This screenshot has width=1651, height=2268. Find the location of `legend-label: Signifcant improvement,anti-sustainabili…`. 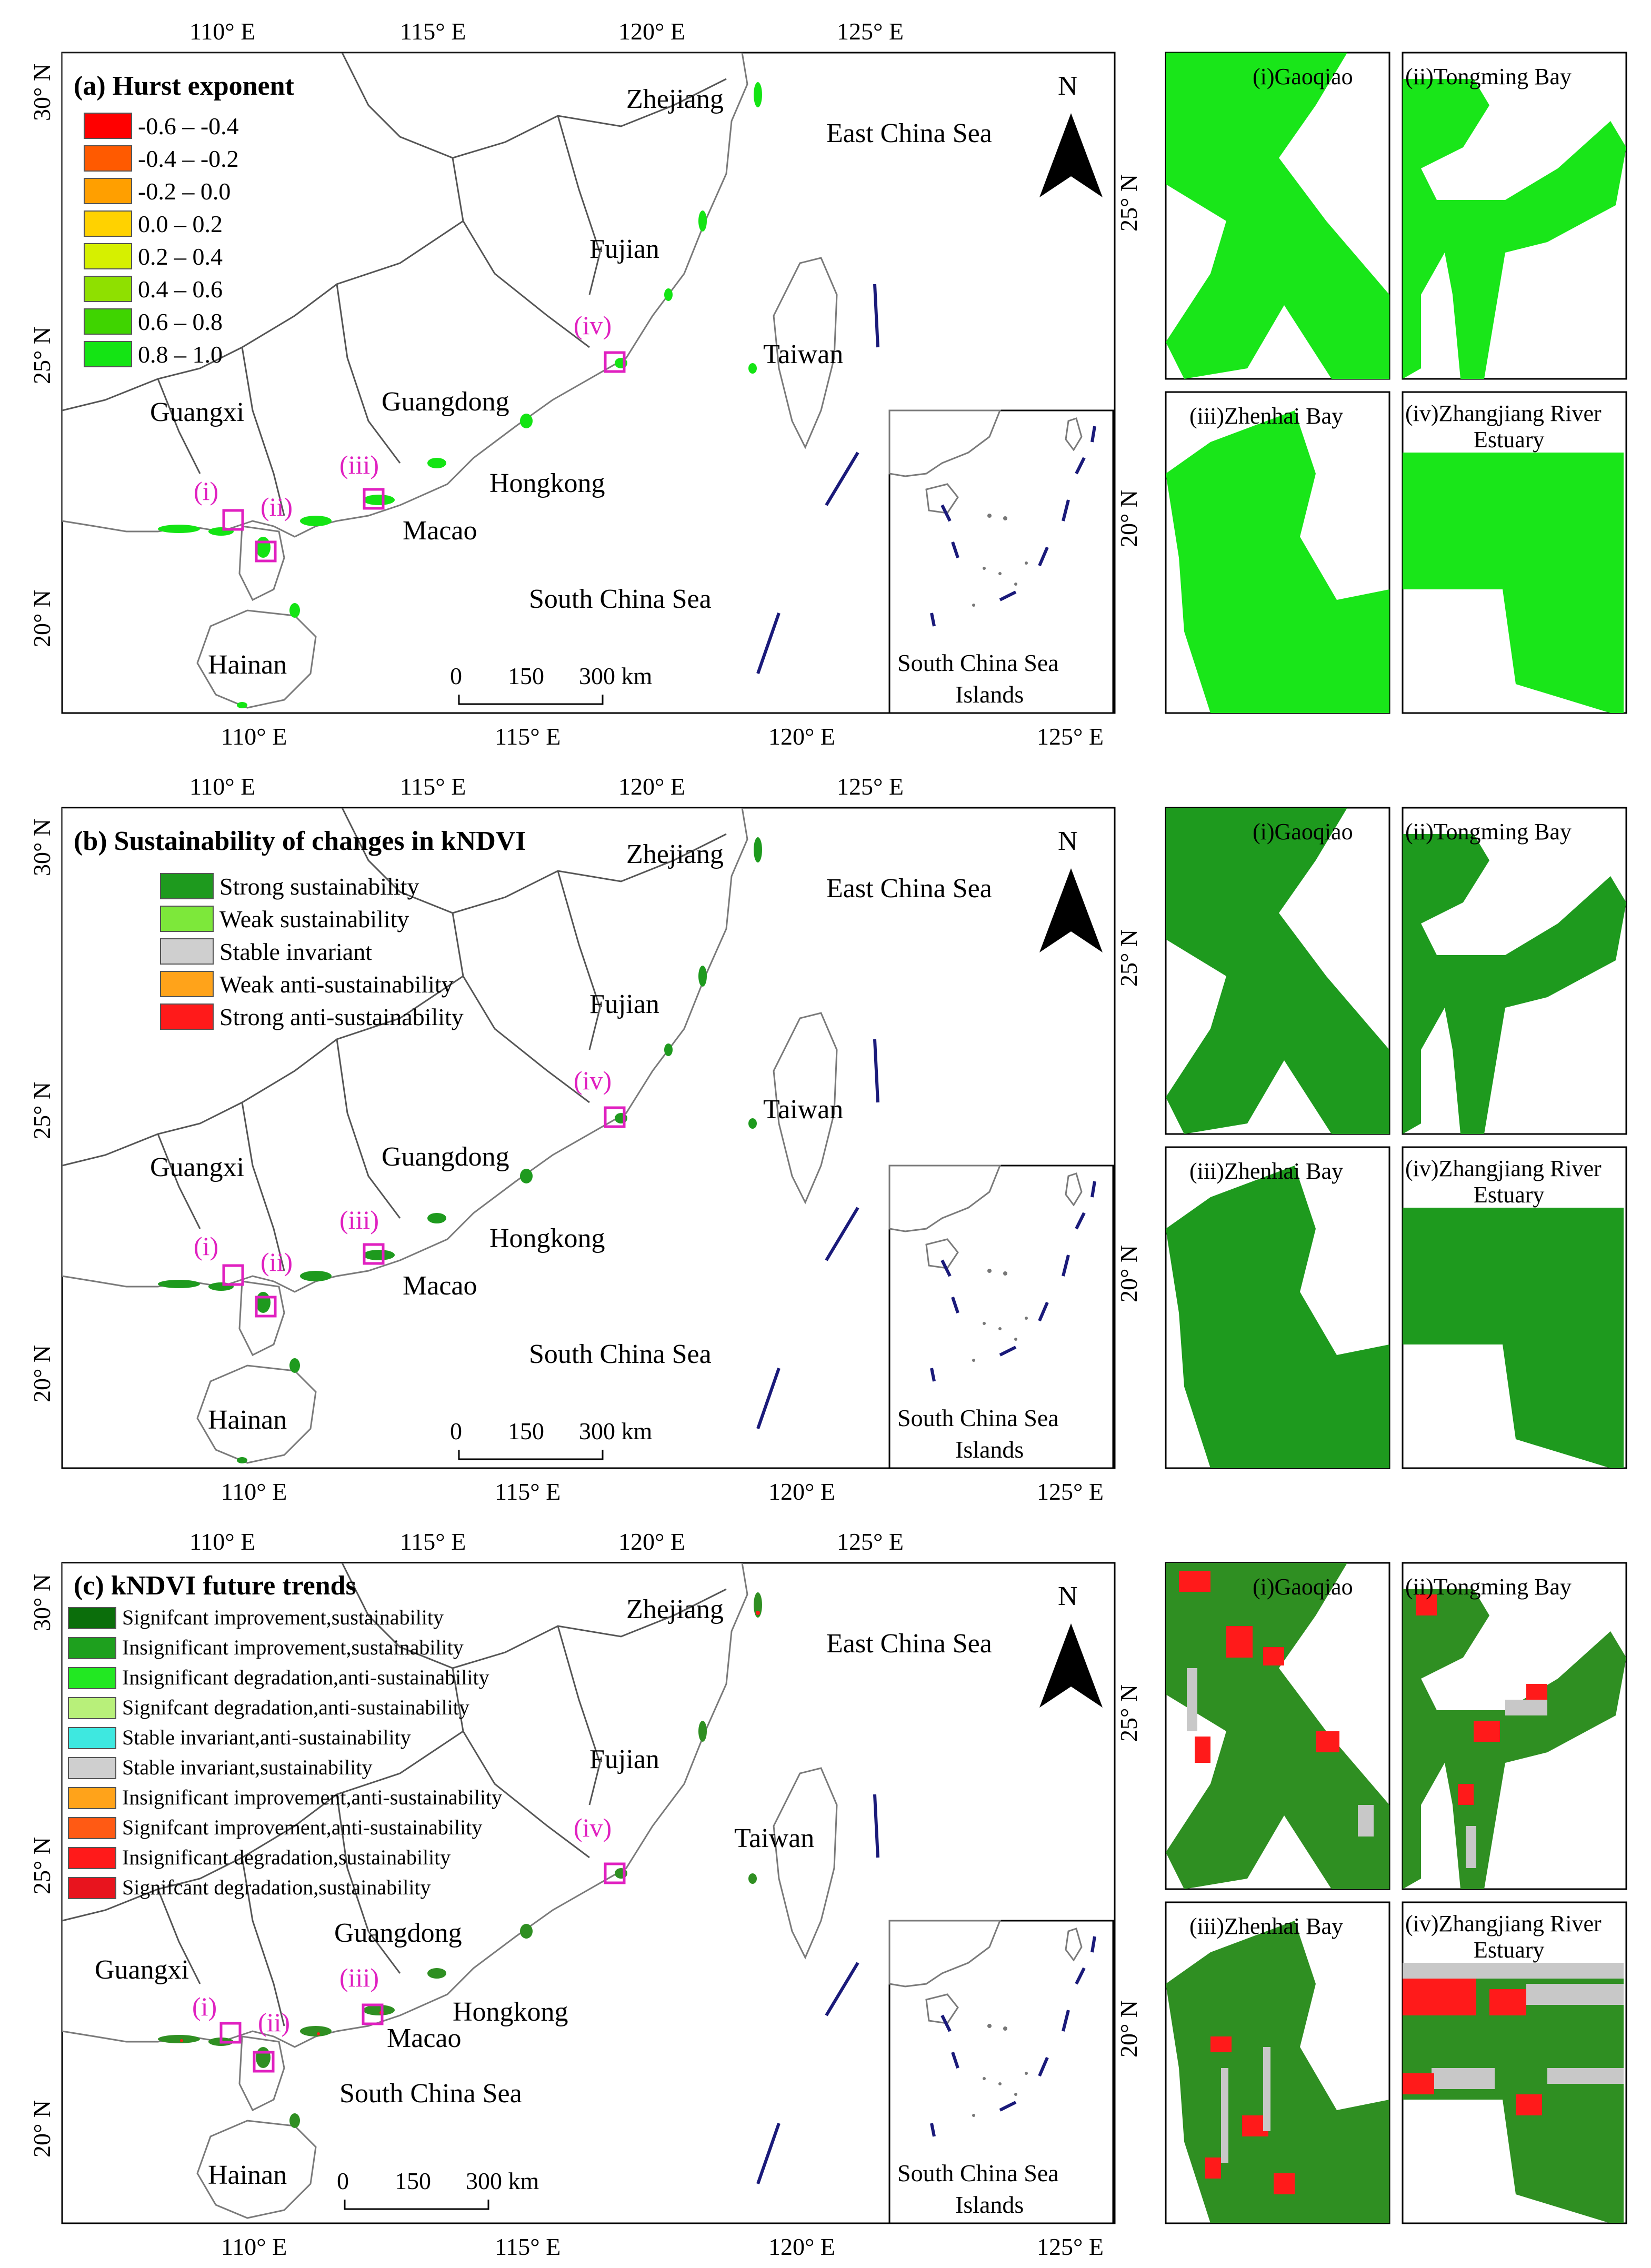

legend-label: Signifcant improvement,anti-sustainabili… is located at coordinates (302, 1827).